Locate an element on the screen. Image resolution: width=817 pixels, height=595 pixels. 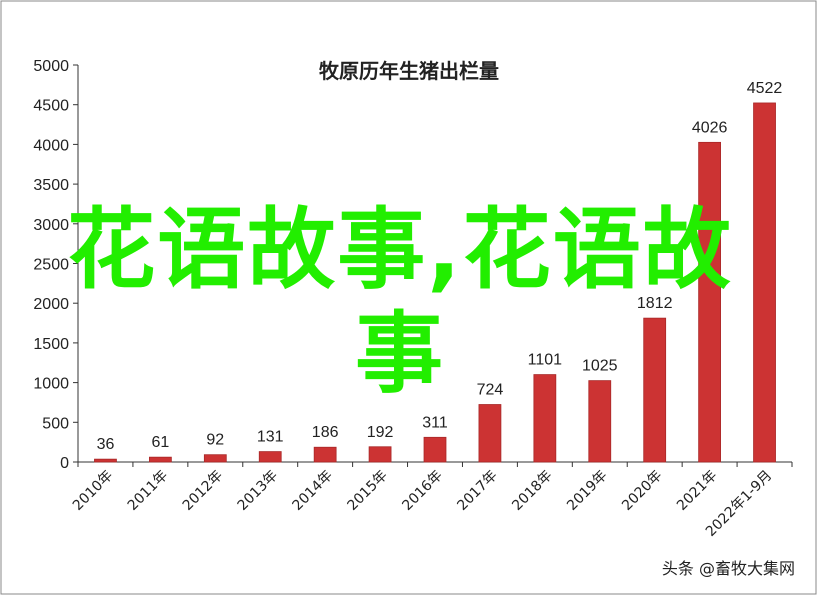
y-tick-label: 4500 is located at coordinates (51, 106).